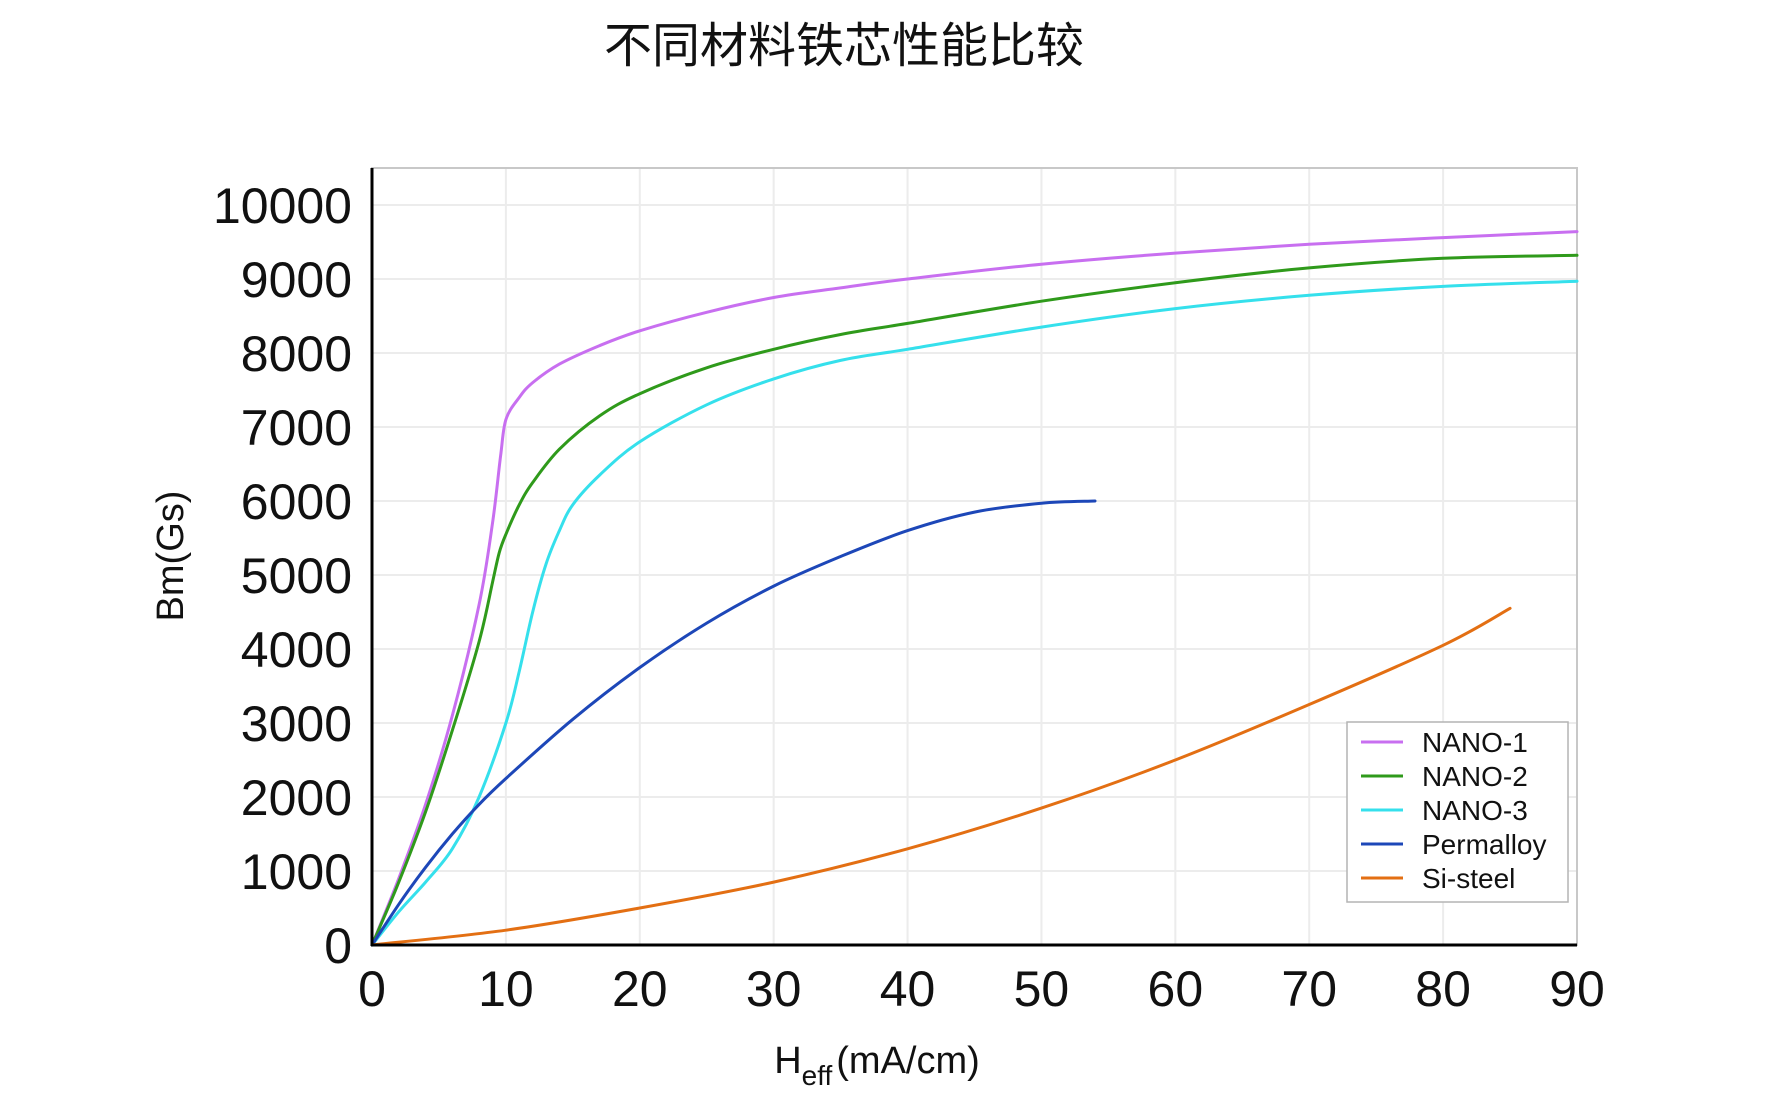  Describe the element at coordinates (372, 989) in the screenshot. I see `x-tick-label: 0` at that location.